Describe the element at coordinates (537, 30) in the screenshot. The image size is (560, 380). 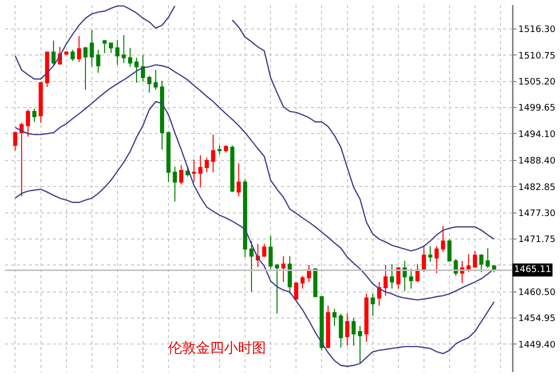
I see `y-tick-label: 1516.30` at that location.